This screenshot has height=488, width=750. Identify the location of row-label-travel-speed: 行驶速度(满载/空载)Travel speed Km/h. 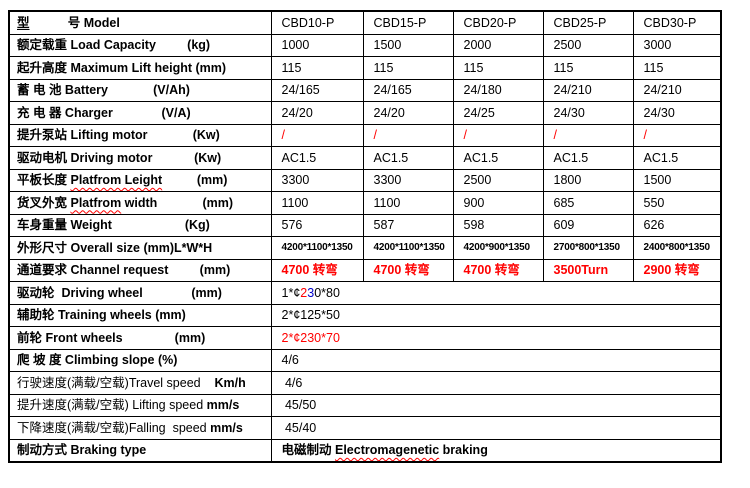
(140, 383).